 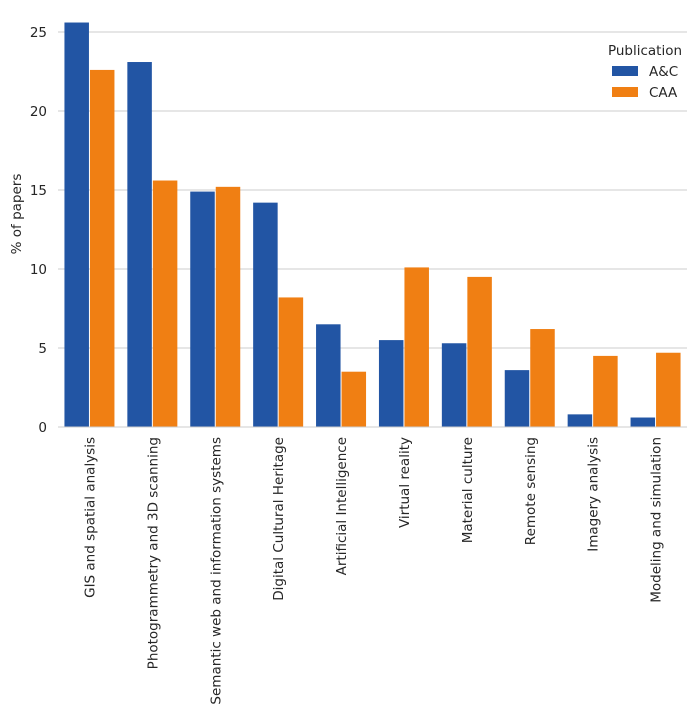 I want to click on y-tick-label: 15, so click(x=38, y=191).